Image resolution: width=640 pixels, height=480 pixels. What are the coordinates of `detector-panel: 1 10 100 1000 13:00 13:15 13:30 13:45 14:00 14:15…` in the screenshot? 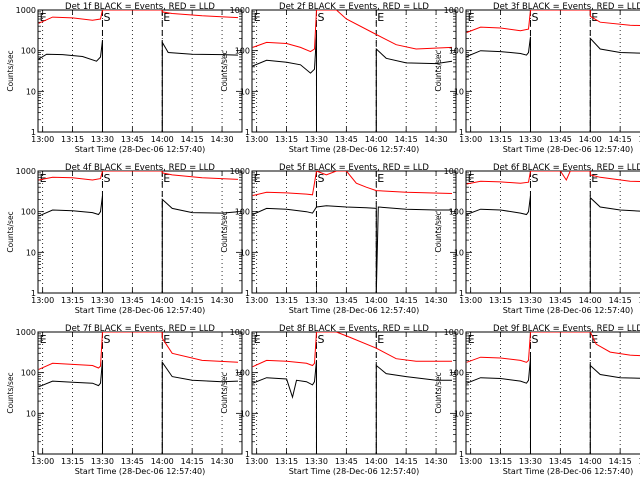 It's located at (124, 400).